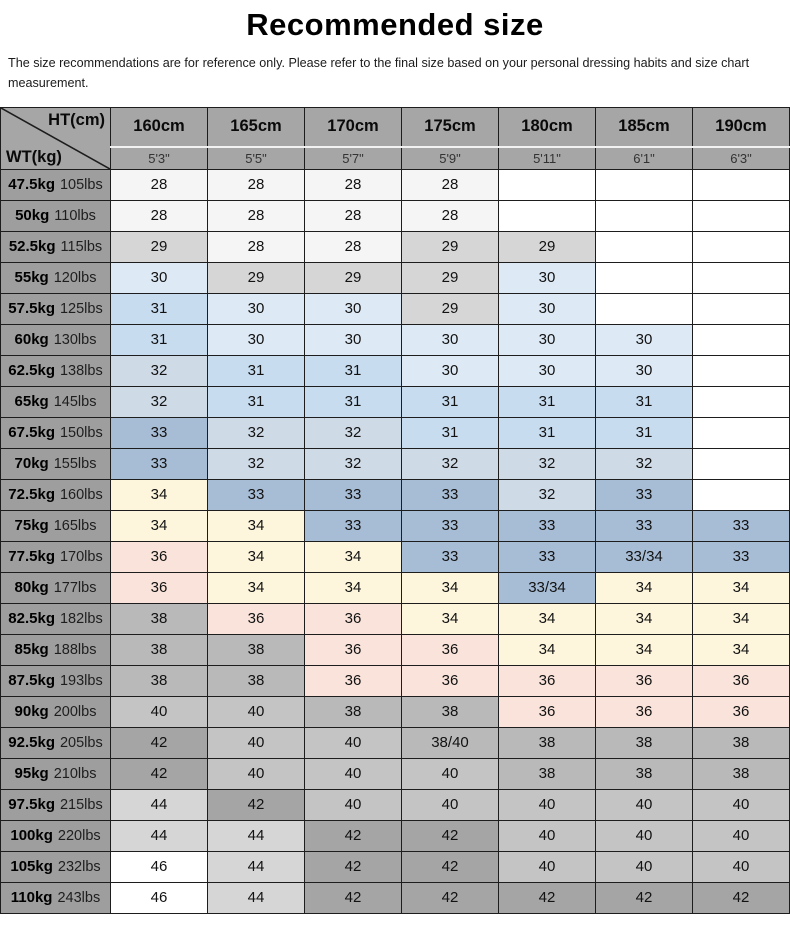 The width and height of the screenshot is (790, 952). Describe the element at coordinates (395, 246) in the screenshot. I see `table-row: 52.5kg 115lbs 29 28 28 29 29` at that location.